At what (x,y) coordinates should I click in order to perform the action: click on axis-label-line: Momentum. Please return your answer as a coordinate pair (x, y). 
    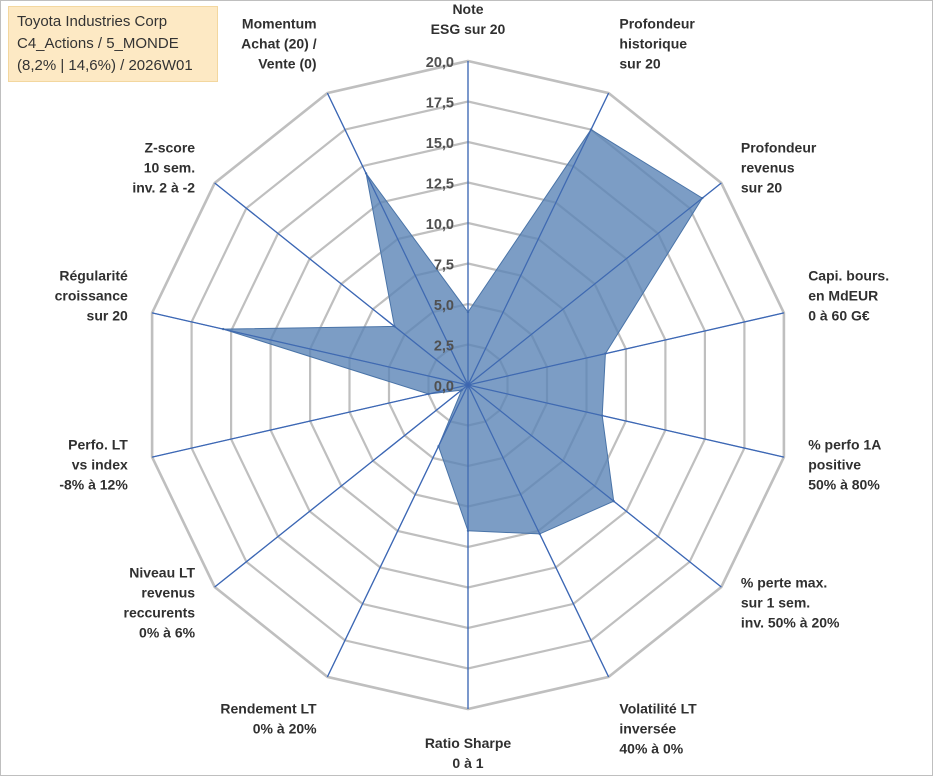
    Looking at the image, I should click on (279, 24).